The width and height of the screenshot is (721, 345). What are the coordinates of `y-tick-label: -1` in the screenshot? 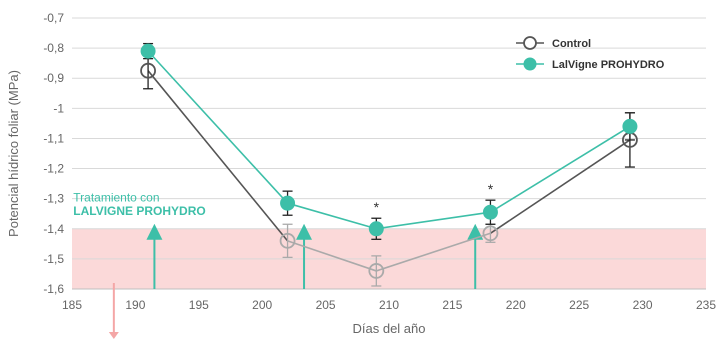 It's located at (58, 108).